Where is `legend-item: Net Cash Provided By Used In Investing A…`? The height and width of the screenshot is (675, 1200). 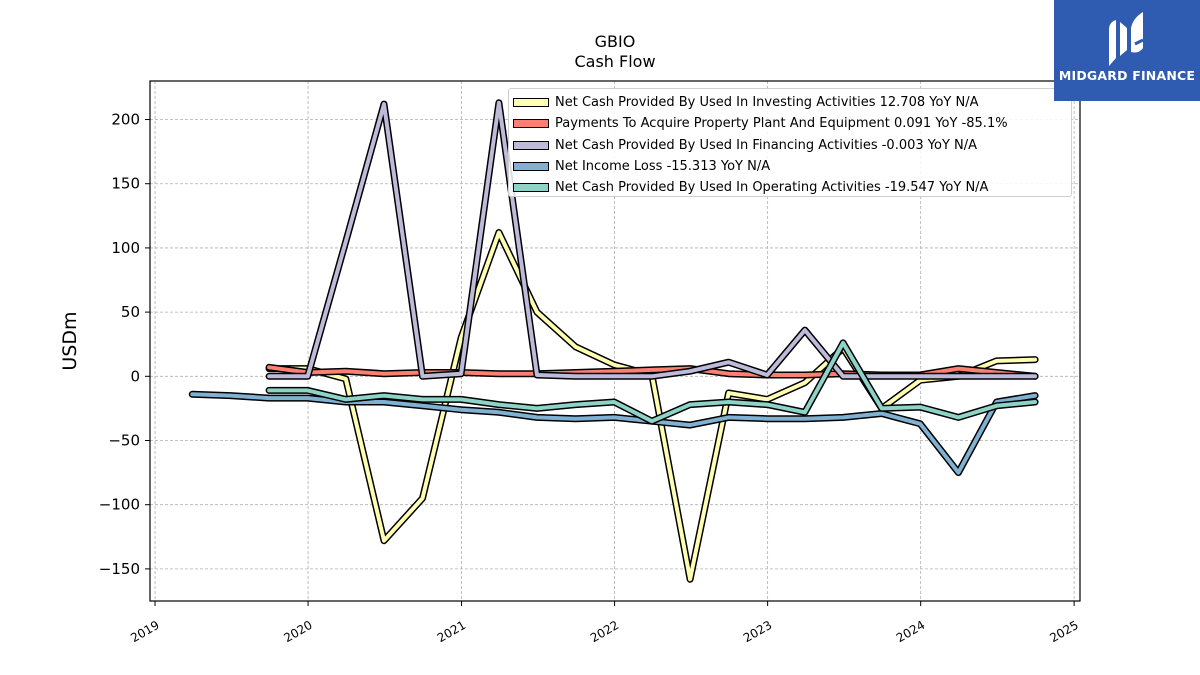 legend-item: Net Cash Provided By Used In Investing A… is located at coordinates (790, 102).